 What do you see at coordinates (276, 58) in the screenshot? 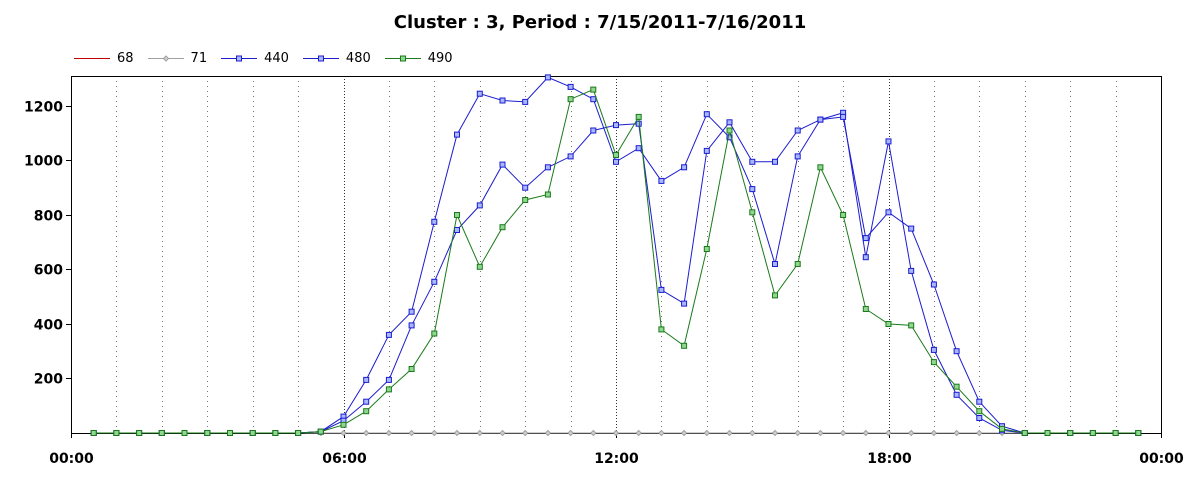
I see `legend-label-440: 440` at bounding box center [276, 58].